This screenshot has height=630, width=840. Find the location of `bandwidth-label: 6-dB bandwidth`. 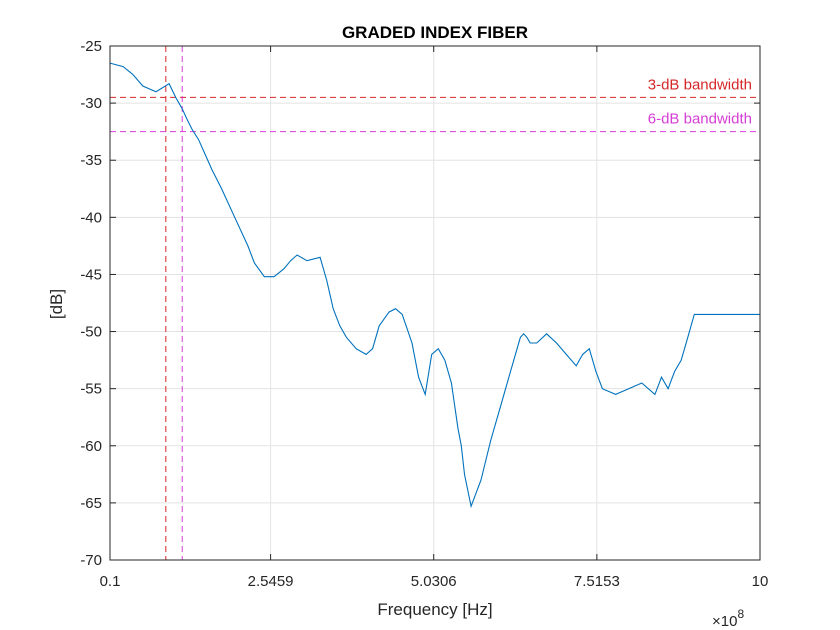

bandwidth-label: 6-dB bandwidth is located at coordinates (700, 119).